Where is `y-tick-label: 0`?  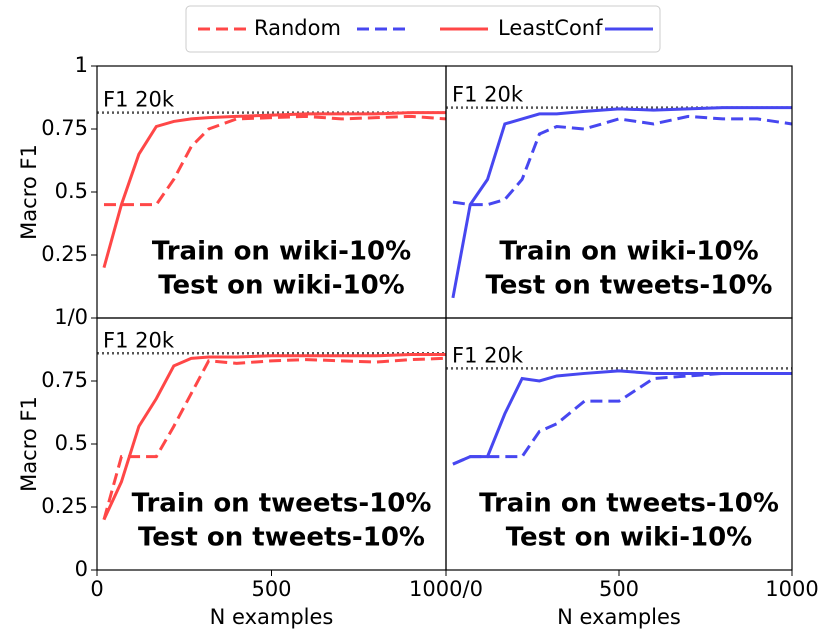 y-tick-label: 0 is located at coordinates (81, 569).